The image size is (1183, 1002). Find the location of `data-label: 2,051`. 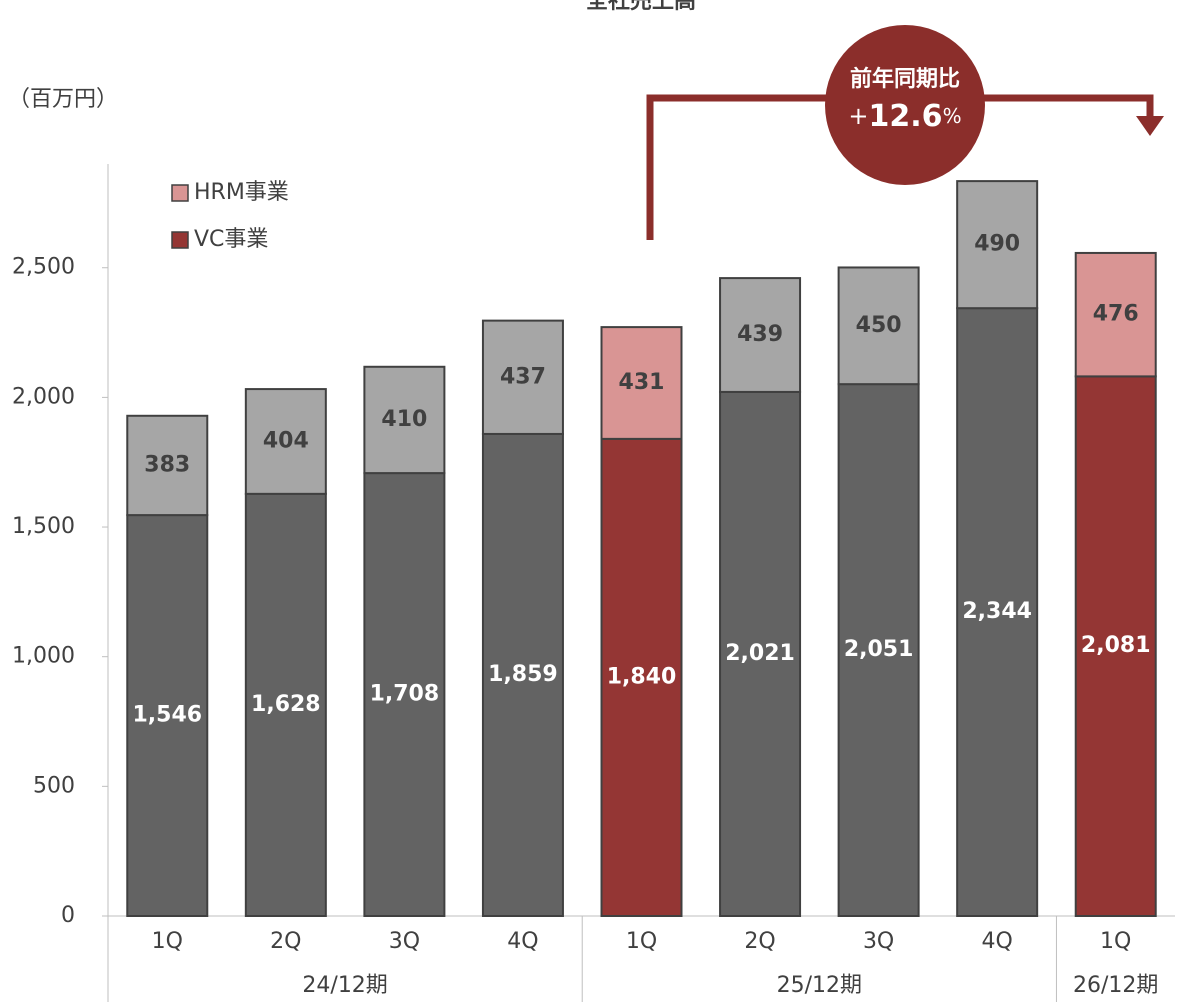

data-label: 2,051 is located at coordinates (879, 649).